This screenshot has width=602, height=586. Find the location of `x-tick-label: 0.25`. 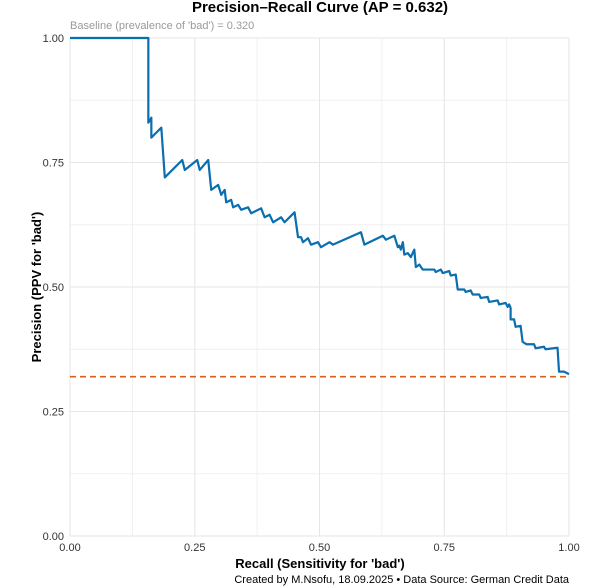

x-tick-label: 0.25 is located at coordinates (194, 548).